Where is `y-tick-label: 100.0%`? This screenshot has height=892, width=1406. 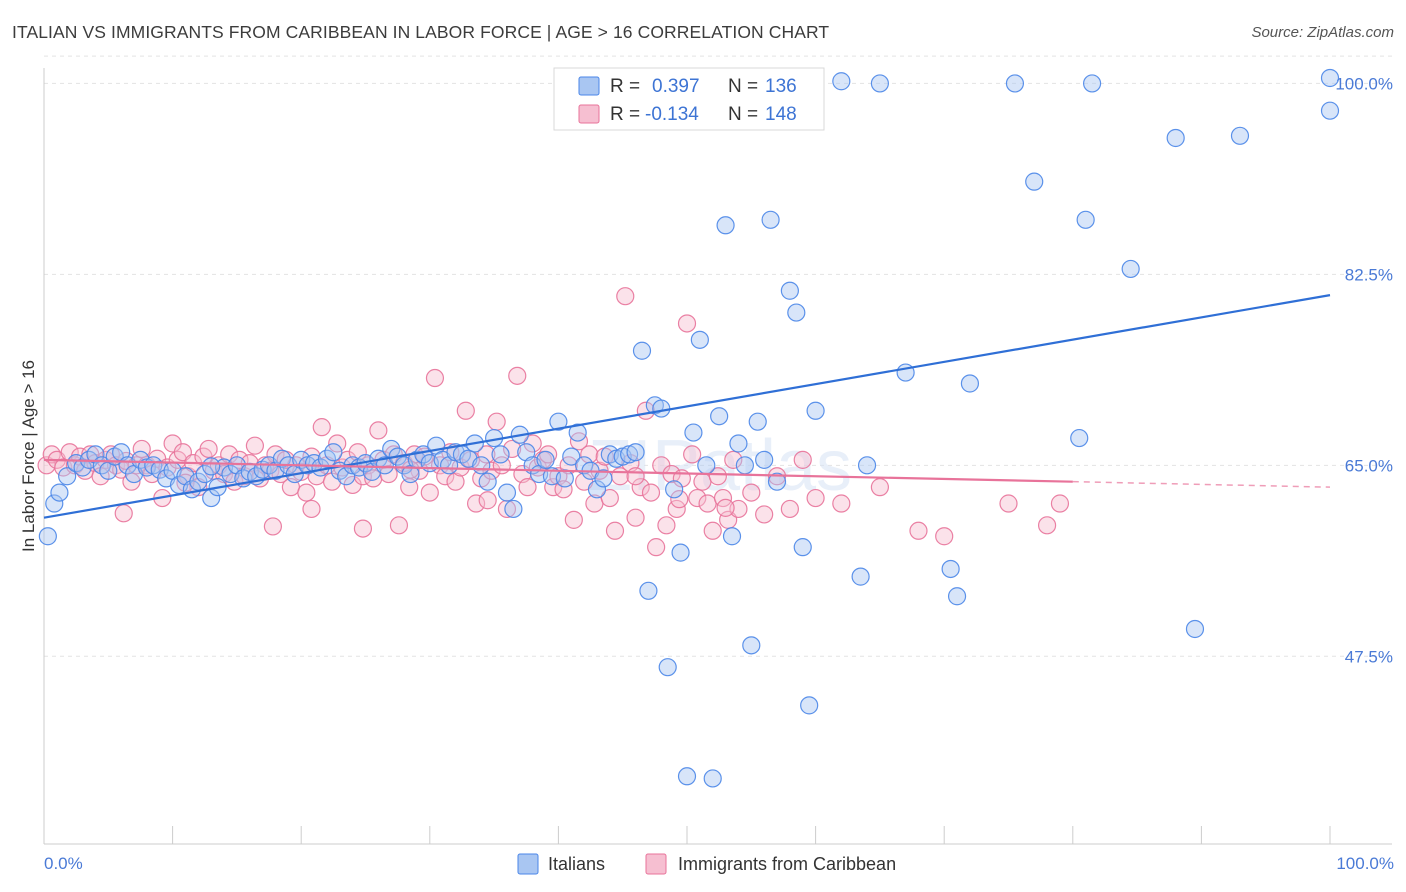 y-tick-label: 100.0% is located at coordinates (1364, 83).